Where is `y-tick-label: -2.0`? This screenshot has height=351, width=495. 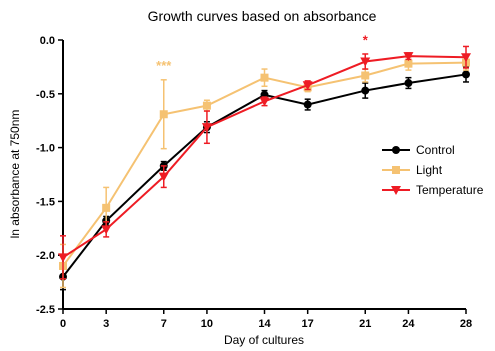
y-tick-label: -2.0 is located at coordinates (45, 256).